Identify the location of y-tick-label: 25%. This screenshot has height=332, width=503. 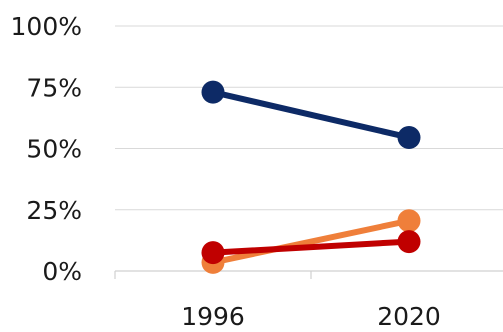
(54, 210).